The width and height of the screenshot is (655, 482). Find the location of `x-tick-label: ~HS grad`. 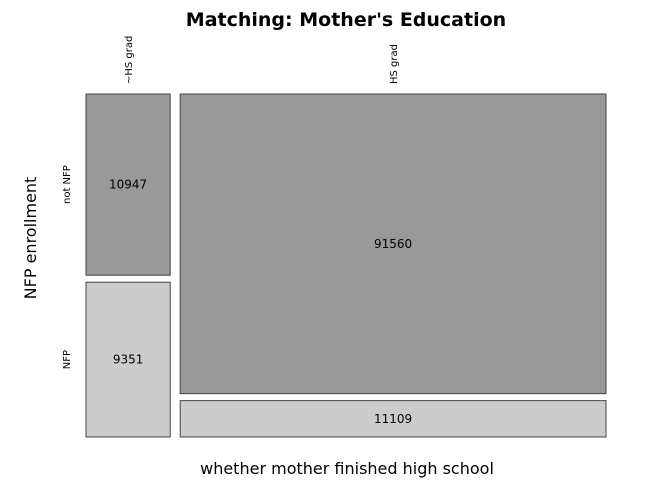

x-tick-label: ~HS grad is located at coordinates (129, 60).